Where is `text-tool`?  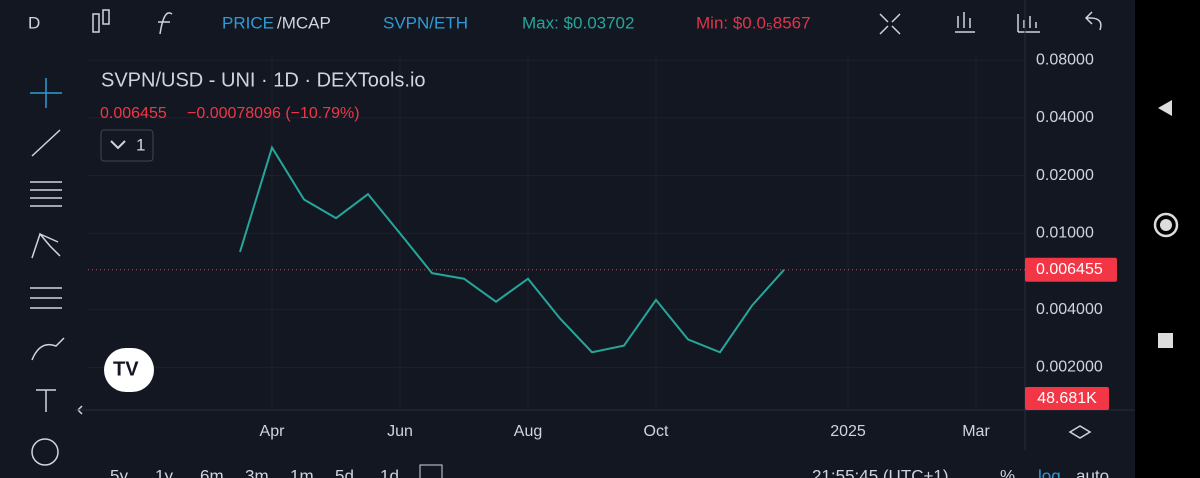
text-tool is located at coordinates (46, 400).